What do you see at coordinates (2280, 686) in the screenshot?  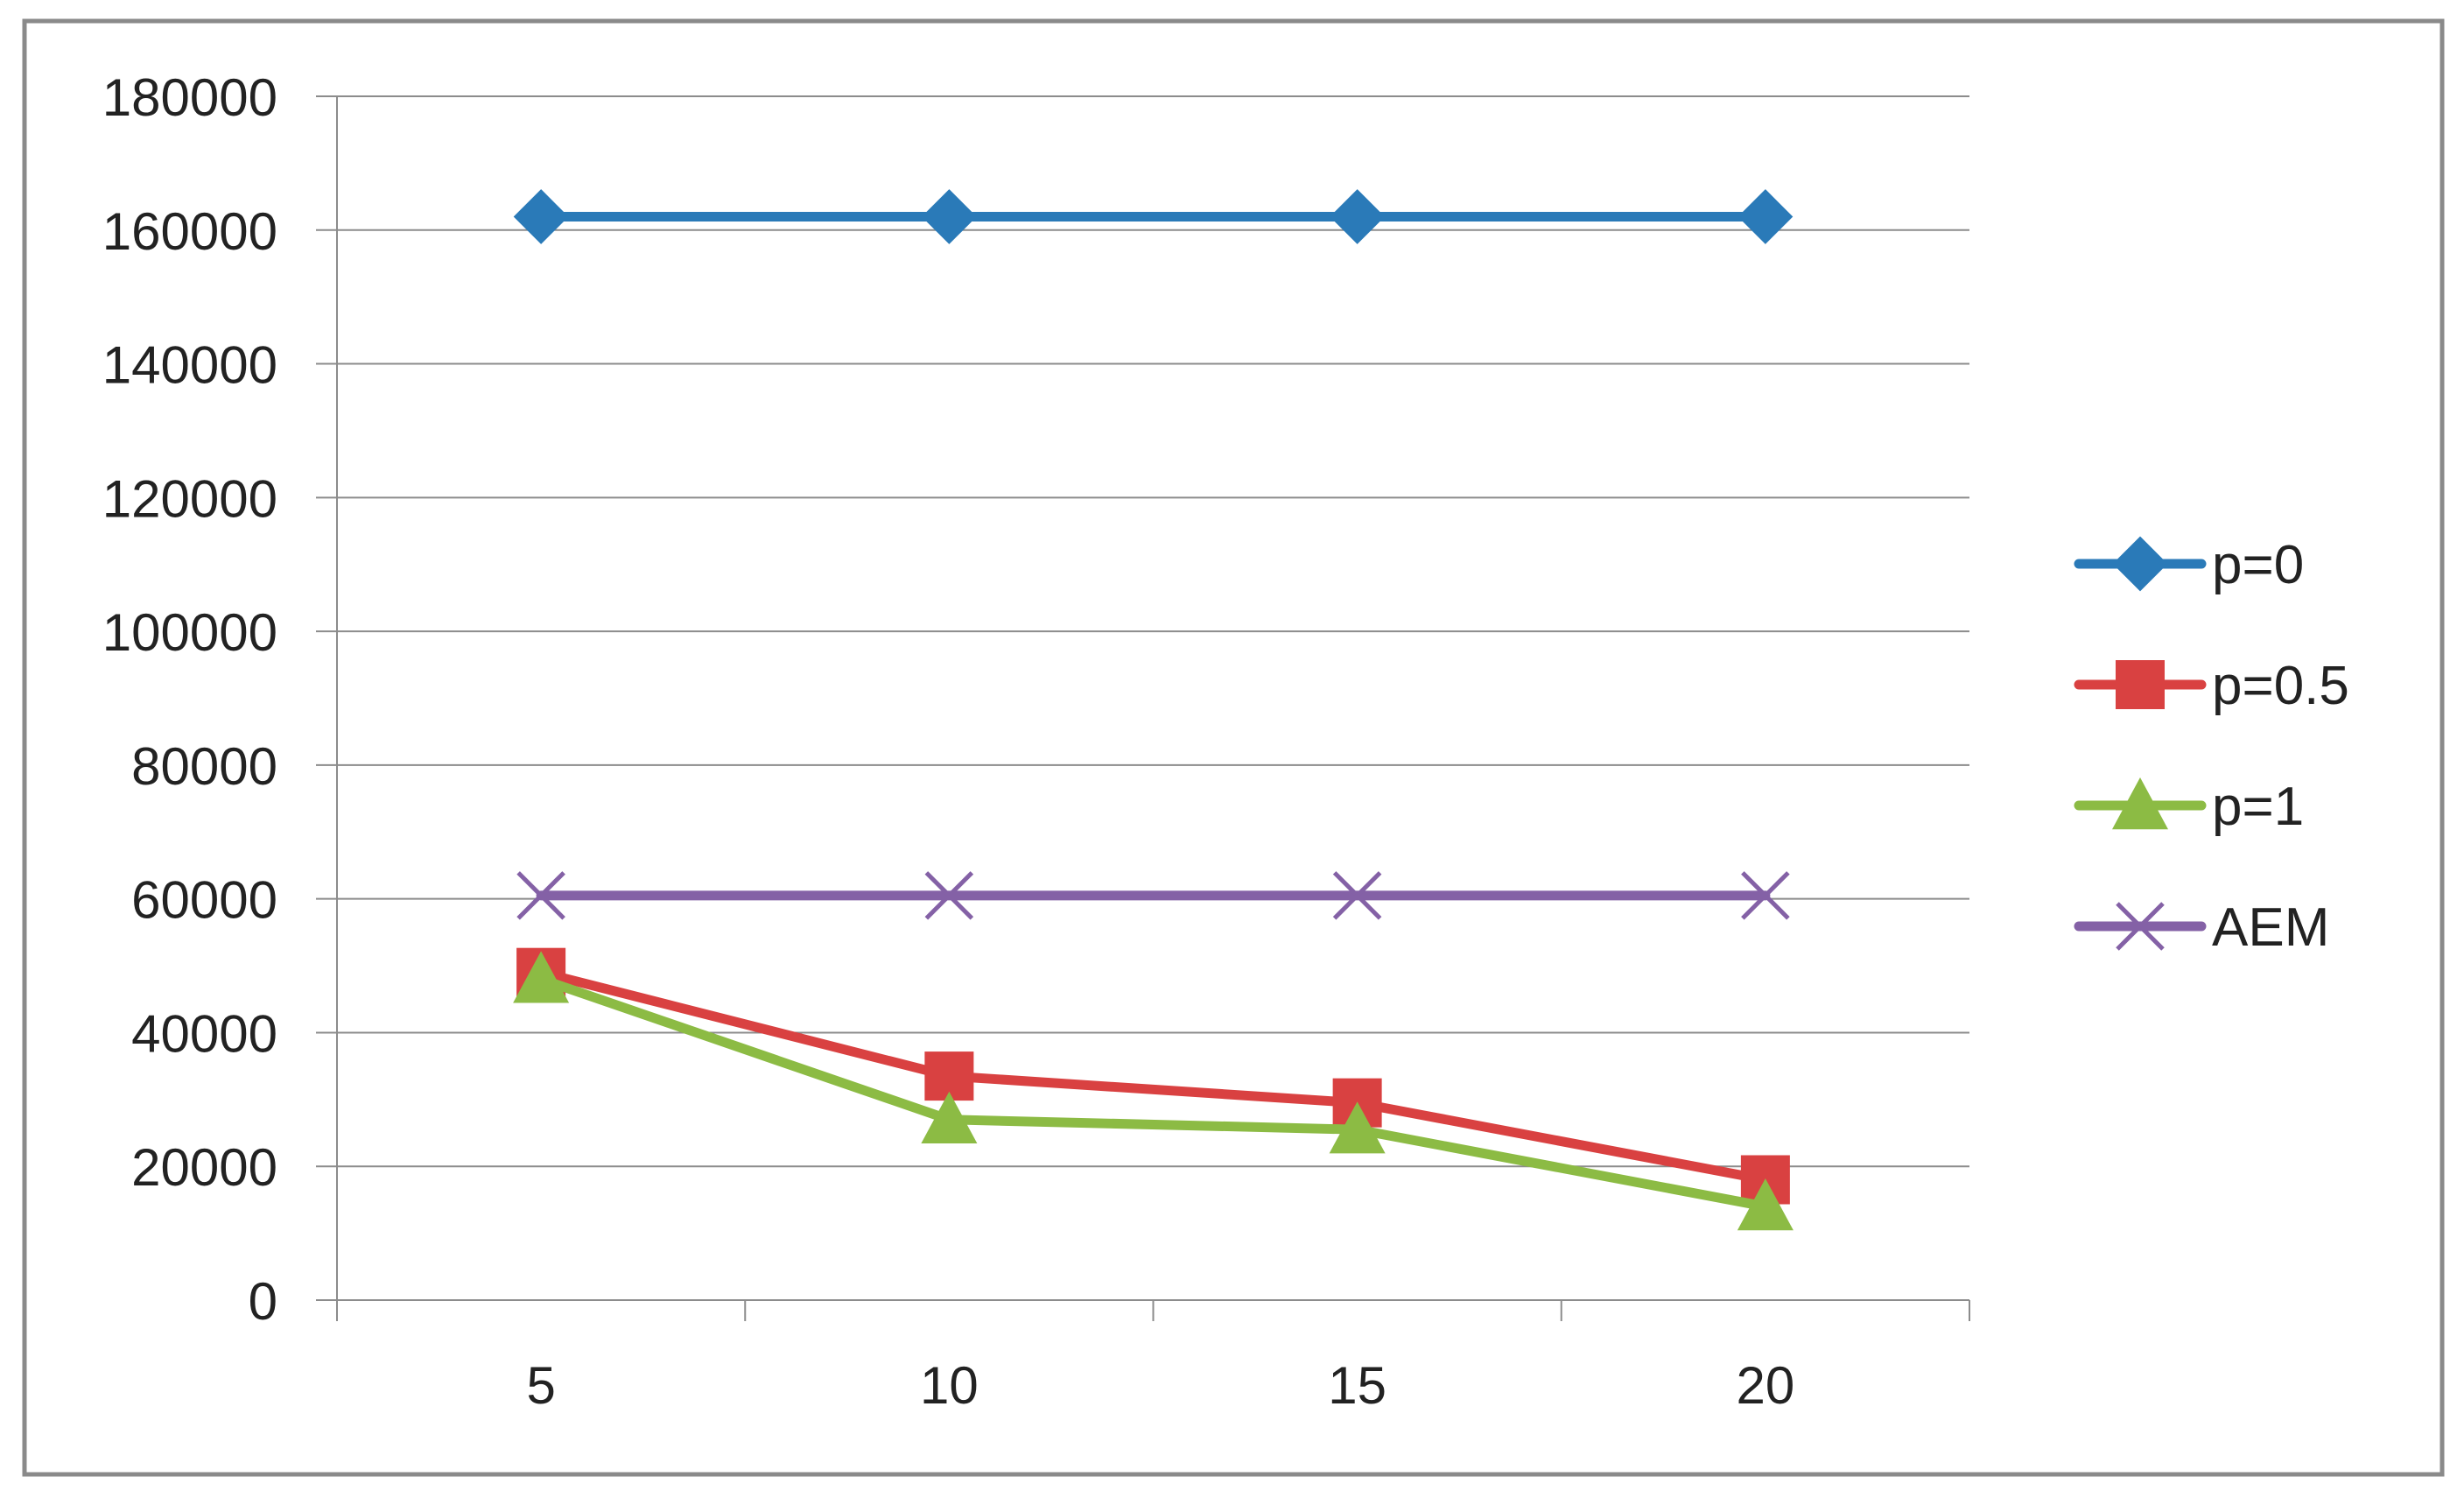 I see `legend-label: p=0.5` at bounding box center [2280, 686].